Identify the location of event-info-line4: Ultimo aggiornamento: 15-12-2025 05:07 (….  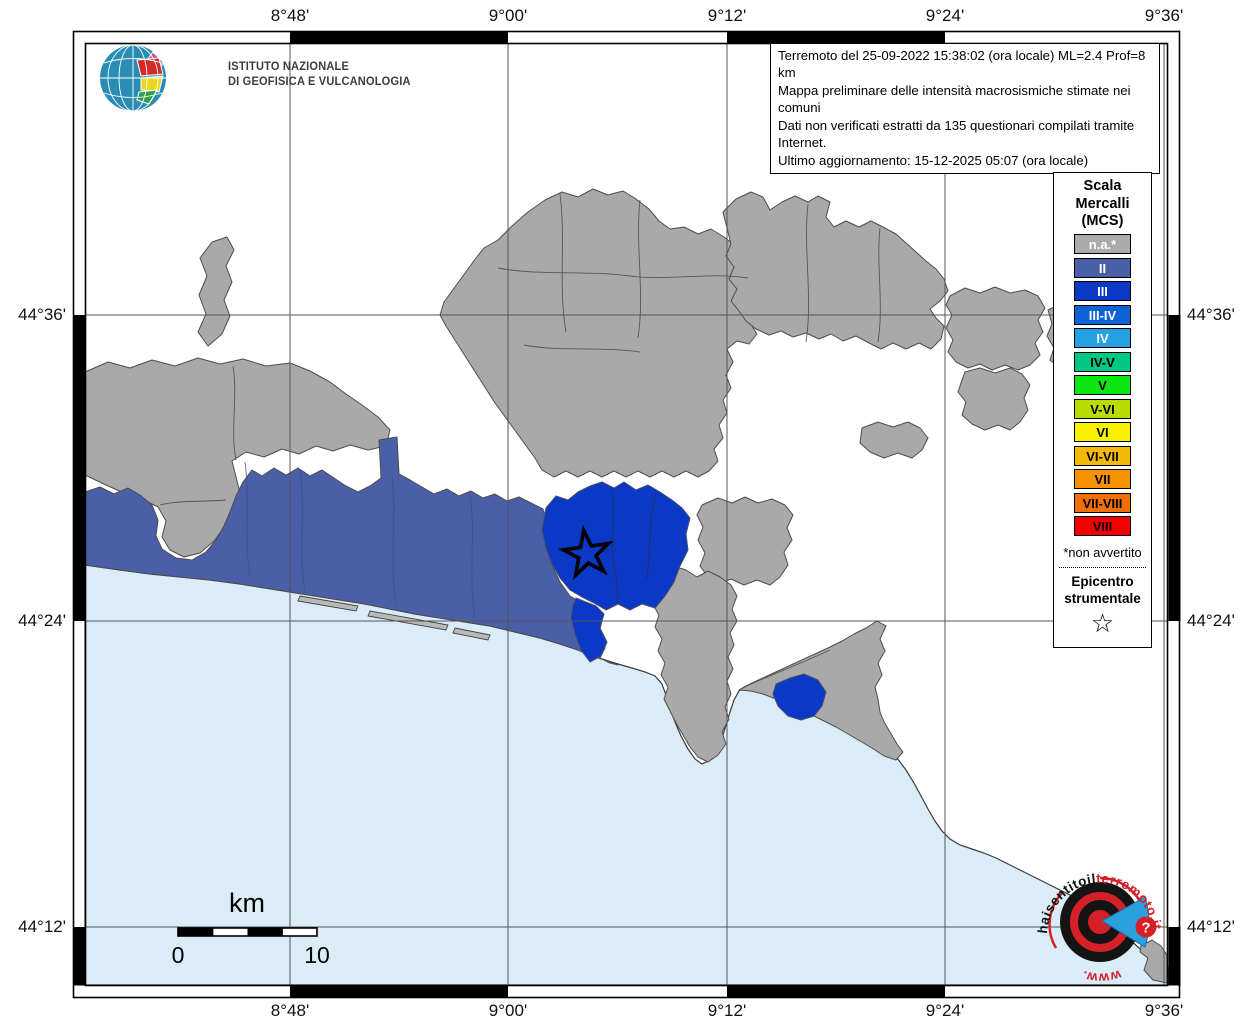
(933, 160).